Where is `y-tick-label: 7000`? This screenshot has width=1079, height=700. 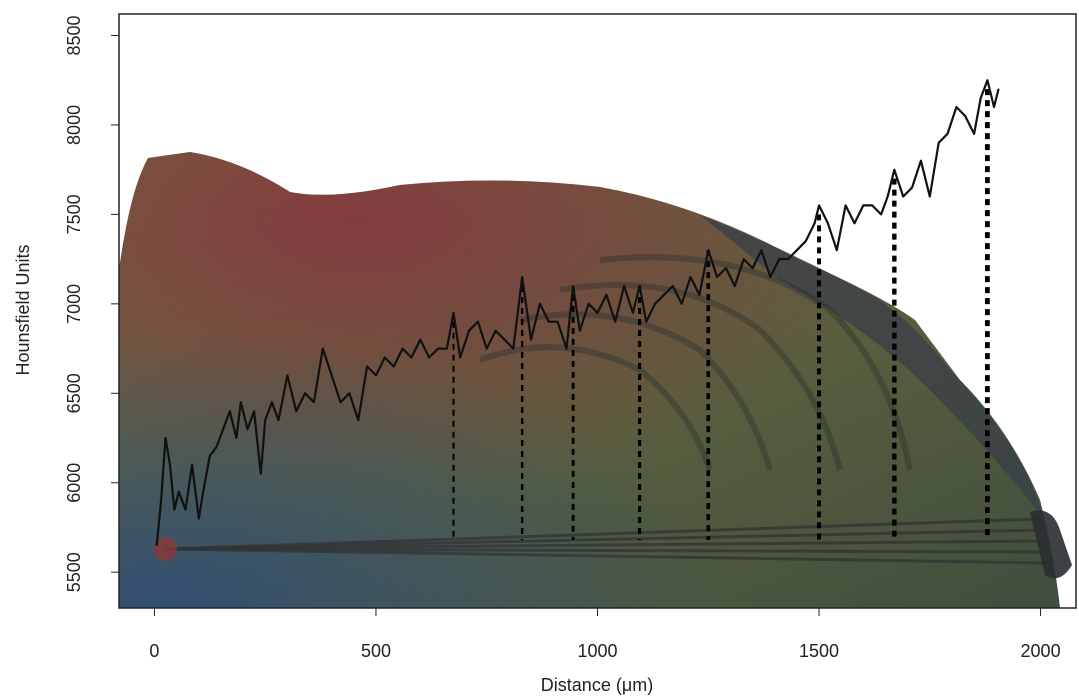
y-tick-label: 7000 is located at coordinates (74, 304).